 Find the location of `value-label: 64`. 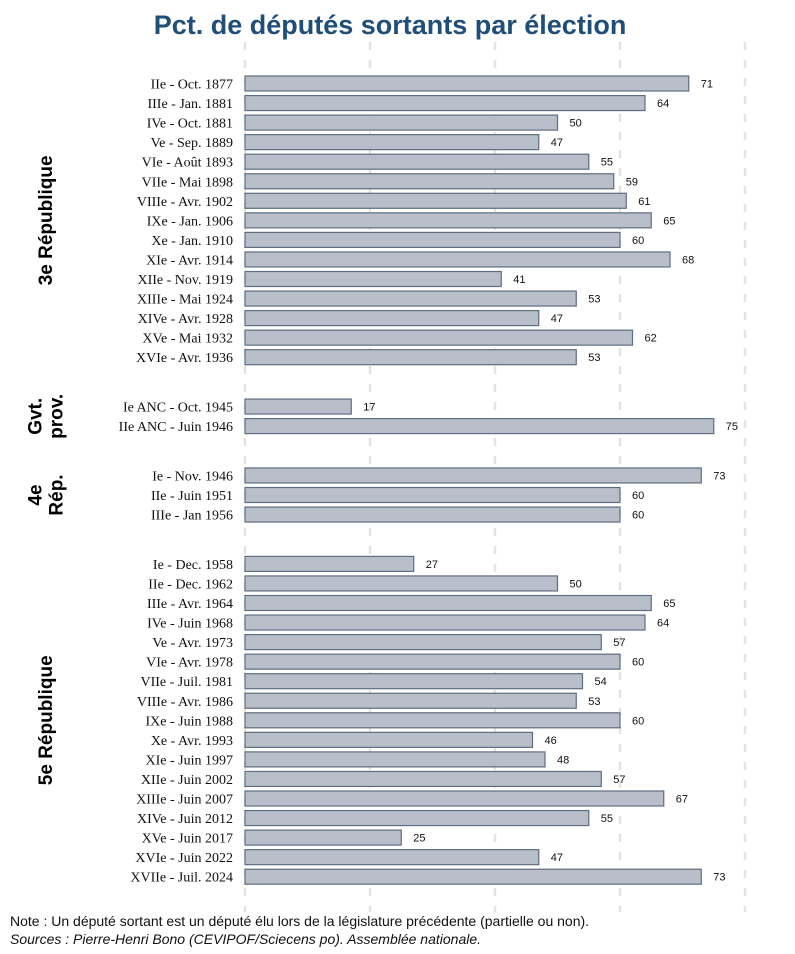

value-label: 64 is located at coordinates (663, 624).